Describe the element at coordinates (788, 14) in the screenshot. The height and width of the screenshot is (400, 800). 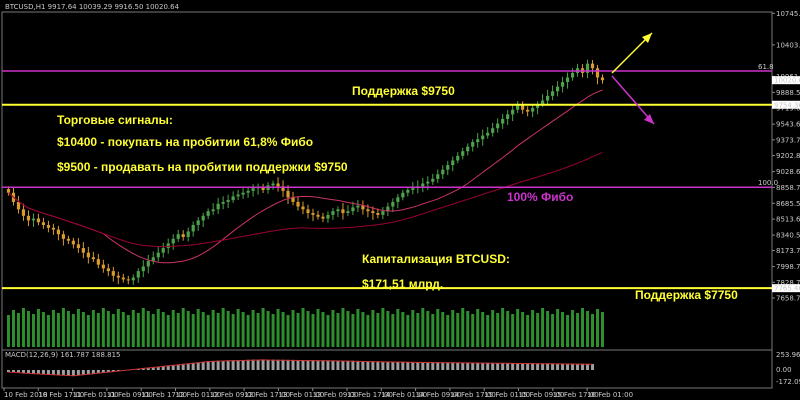
I see `y-tick-label: 10745.70` at that location.